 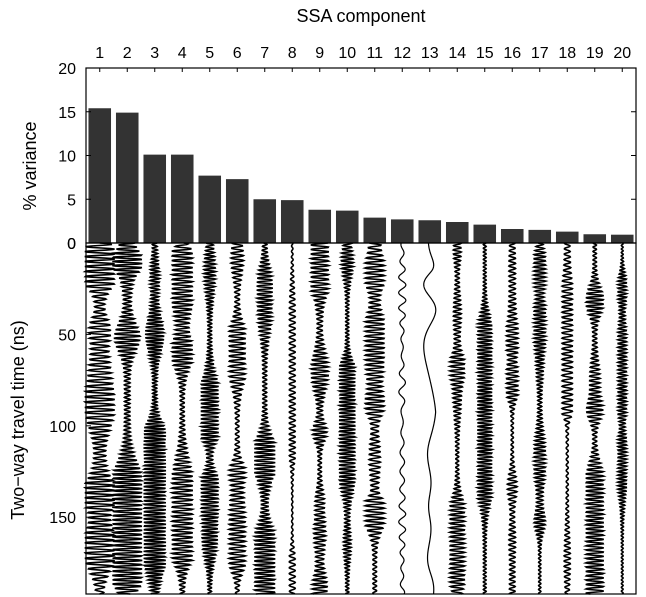 I want to click on top-tick-label-11: 11, so click(x=374, y=53).